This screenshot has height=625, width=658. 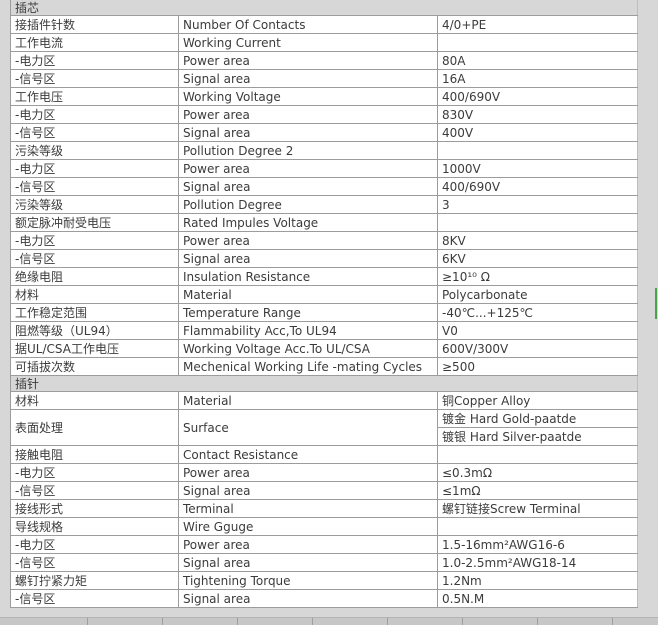 I want to click on spec-cell-en: Pollution Degree 2, so click(x=308, y=150).